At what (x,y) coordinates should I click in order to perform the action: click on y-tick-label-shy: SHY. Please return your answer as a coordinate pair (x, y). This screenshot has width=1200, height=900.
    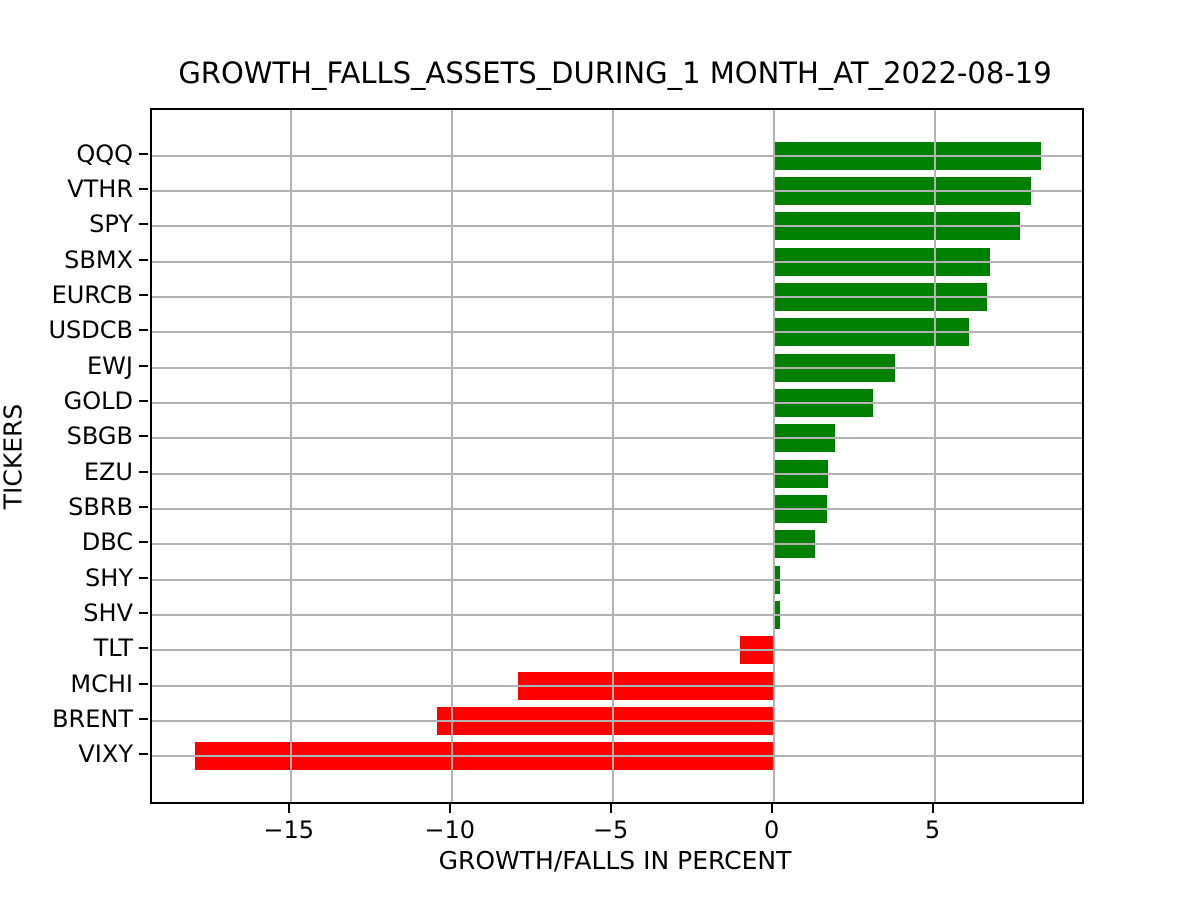
    Looking at the image, I should click on (109, 577).